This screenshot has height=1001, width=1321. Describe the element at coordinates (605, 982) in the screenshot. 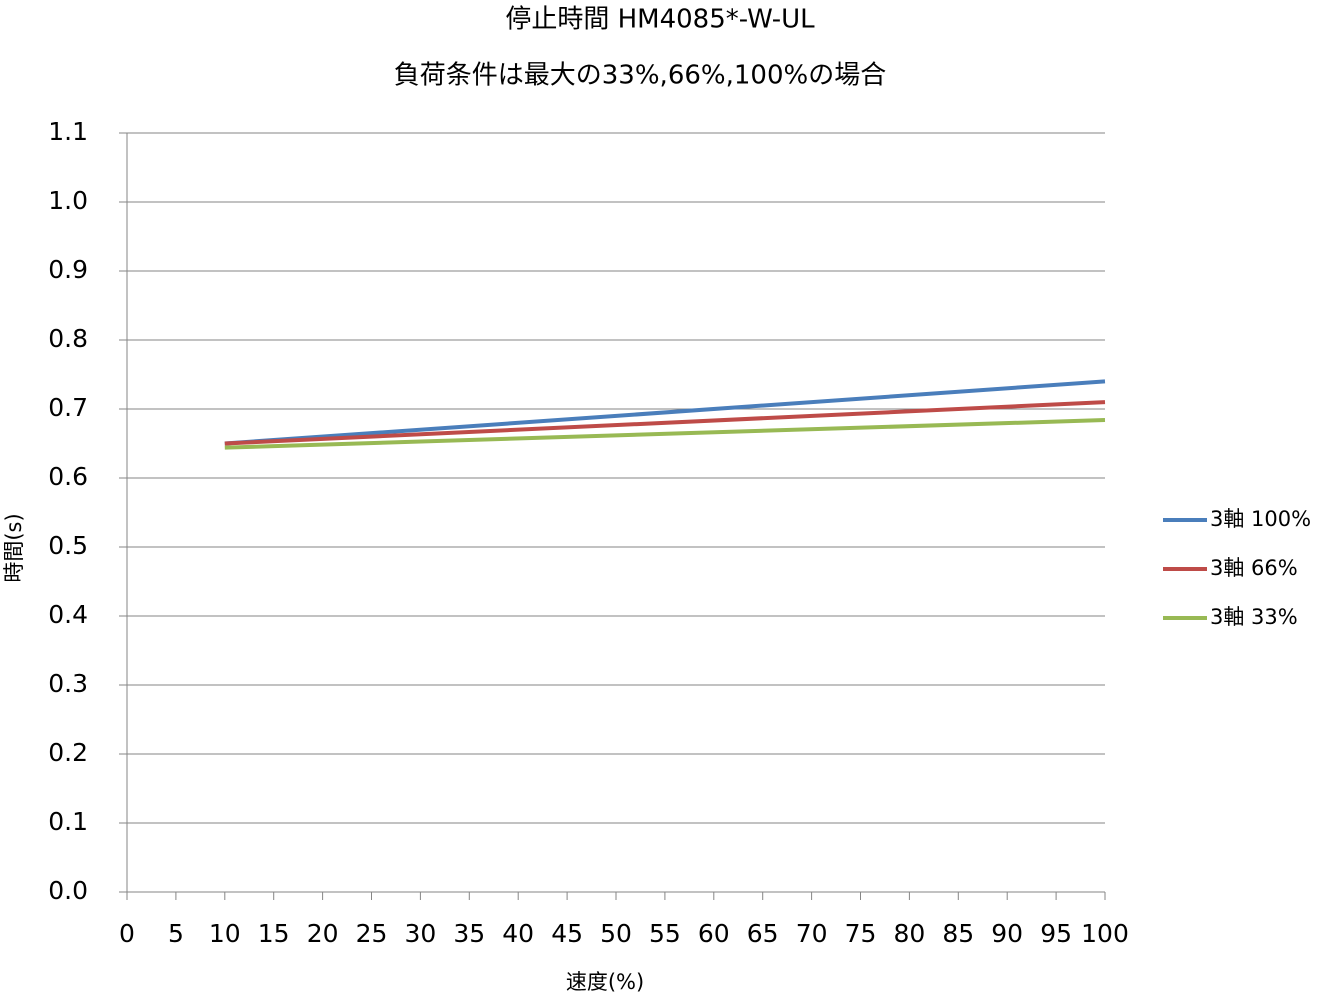

I see `x-axis-label: 速度(%)` at that location.